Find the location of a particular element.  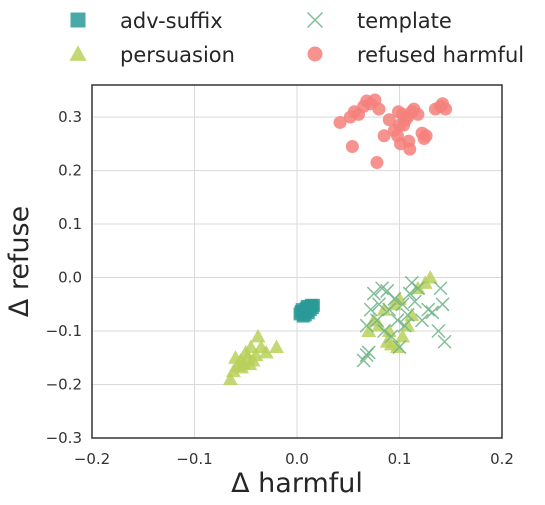

x-tick-label: 0.0 is located at coordinates (297, 459).